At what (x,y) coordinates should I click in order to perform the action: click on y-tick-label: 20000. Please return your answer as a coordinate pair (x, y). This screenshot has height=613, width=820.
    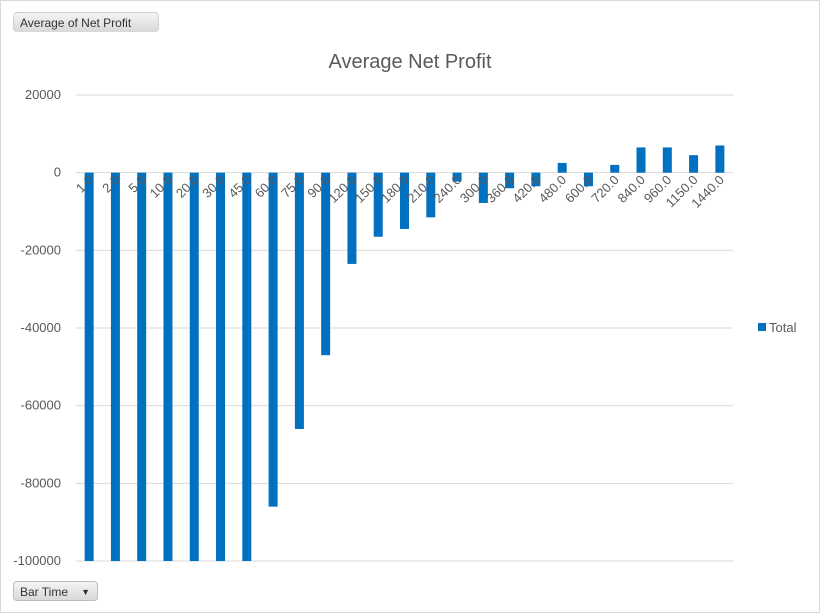
    Looking at the image, I should click on (43, 94).